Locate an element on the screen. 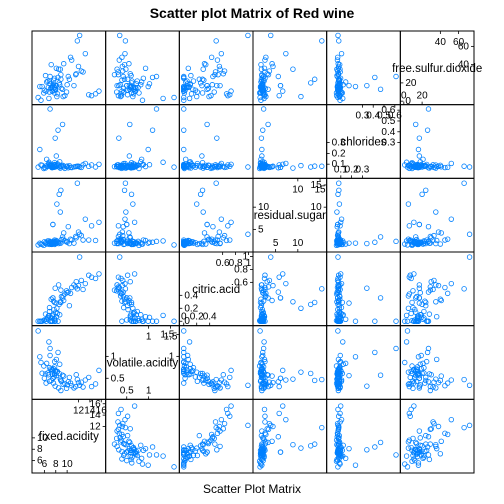 This screenshot has width=504, height=504. variable-name-label: free.sulfur.dioxide is located at coordinates (437, 69).